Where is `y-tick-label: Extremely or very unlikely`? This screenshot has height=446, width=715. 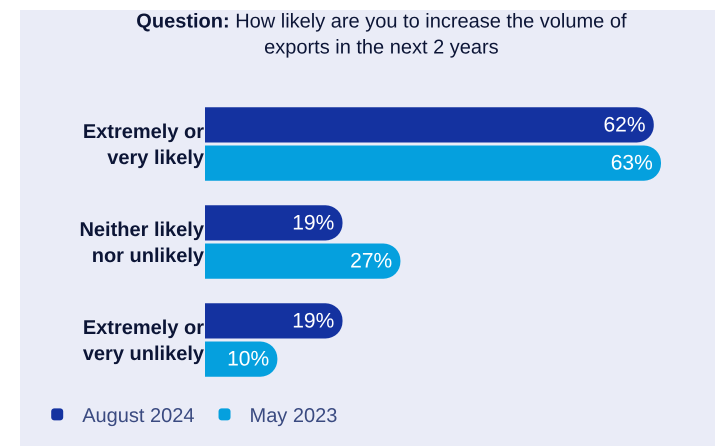
y-tick-label: Extremely or very unlikely is located at coordinates (143, 341).